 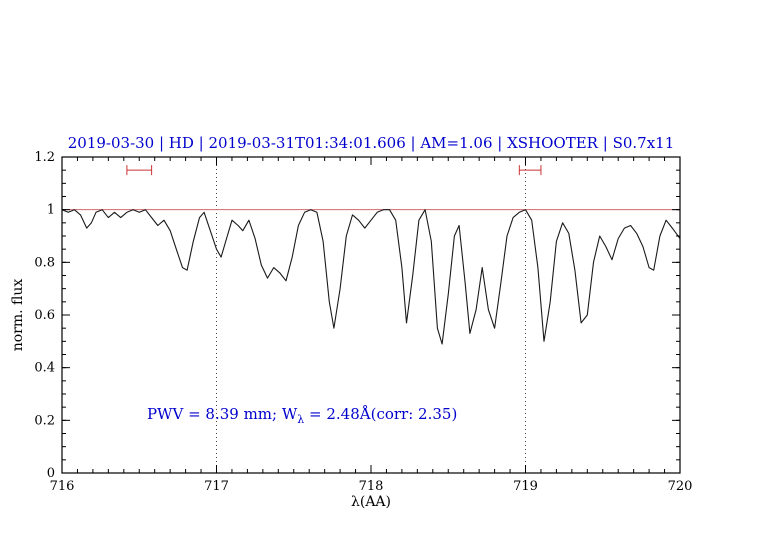 I want to click on y-tick-label: 0.4, so click(x=44, y=368).